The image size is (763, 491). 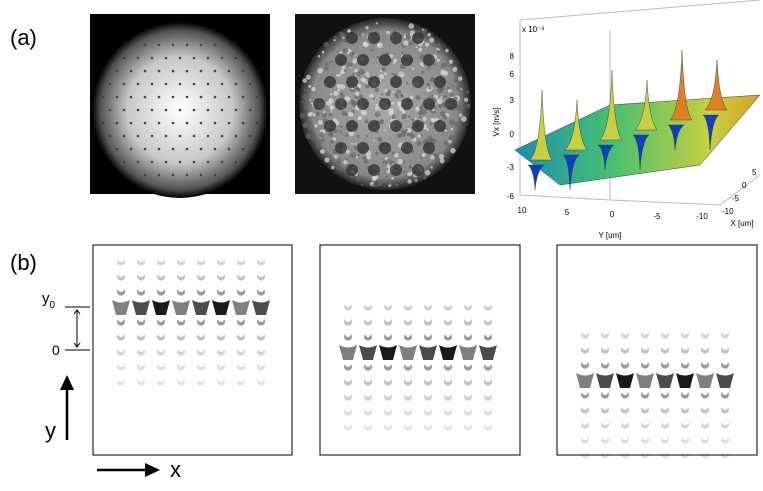 I want to click on z-axis-label: Vx [m/s], so click(x=496, y=122).